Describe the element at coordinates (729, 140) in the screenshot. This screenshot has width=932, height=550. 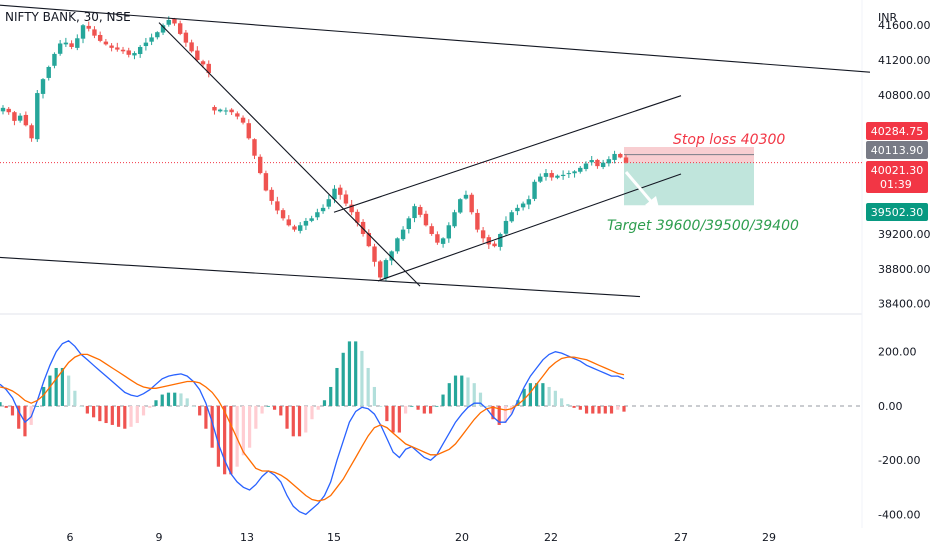
I see `stop-loss-annotation: Stop loss 40300` at that location.